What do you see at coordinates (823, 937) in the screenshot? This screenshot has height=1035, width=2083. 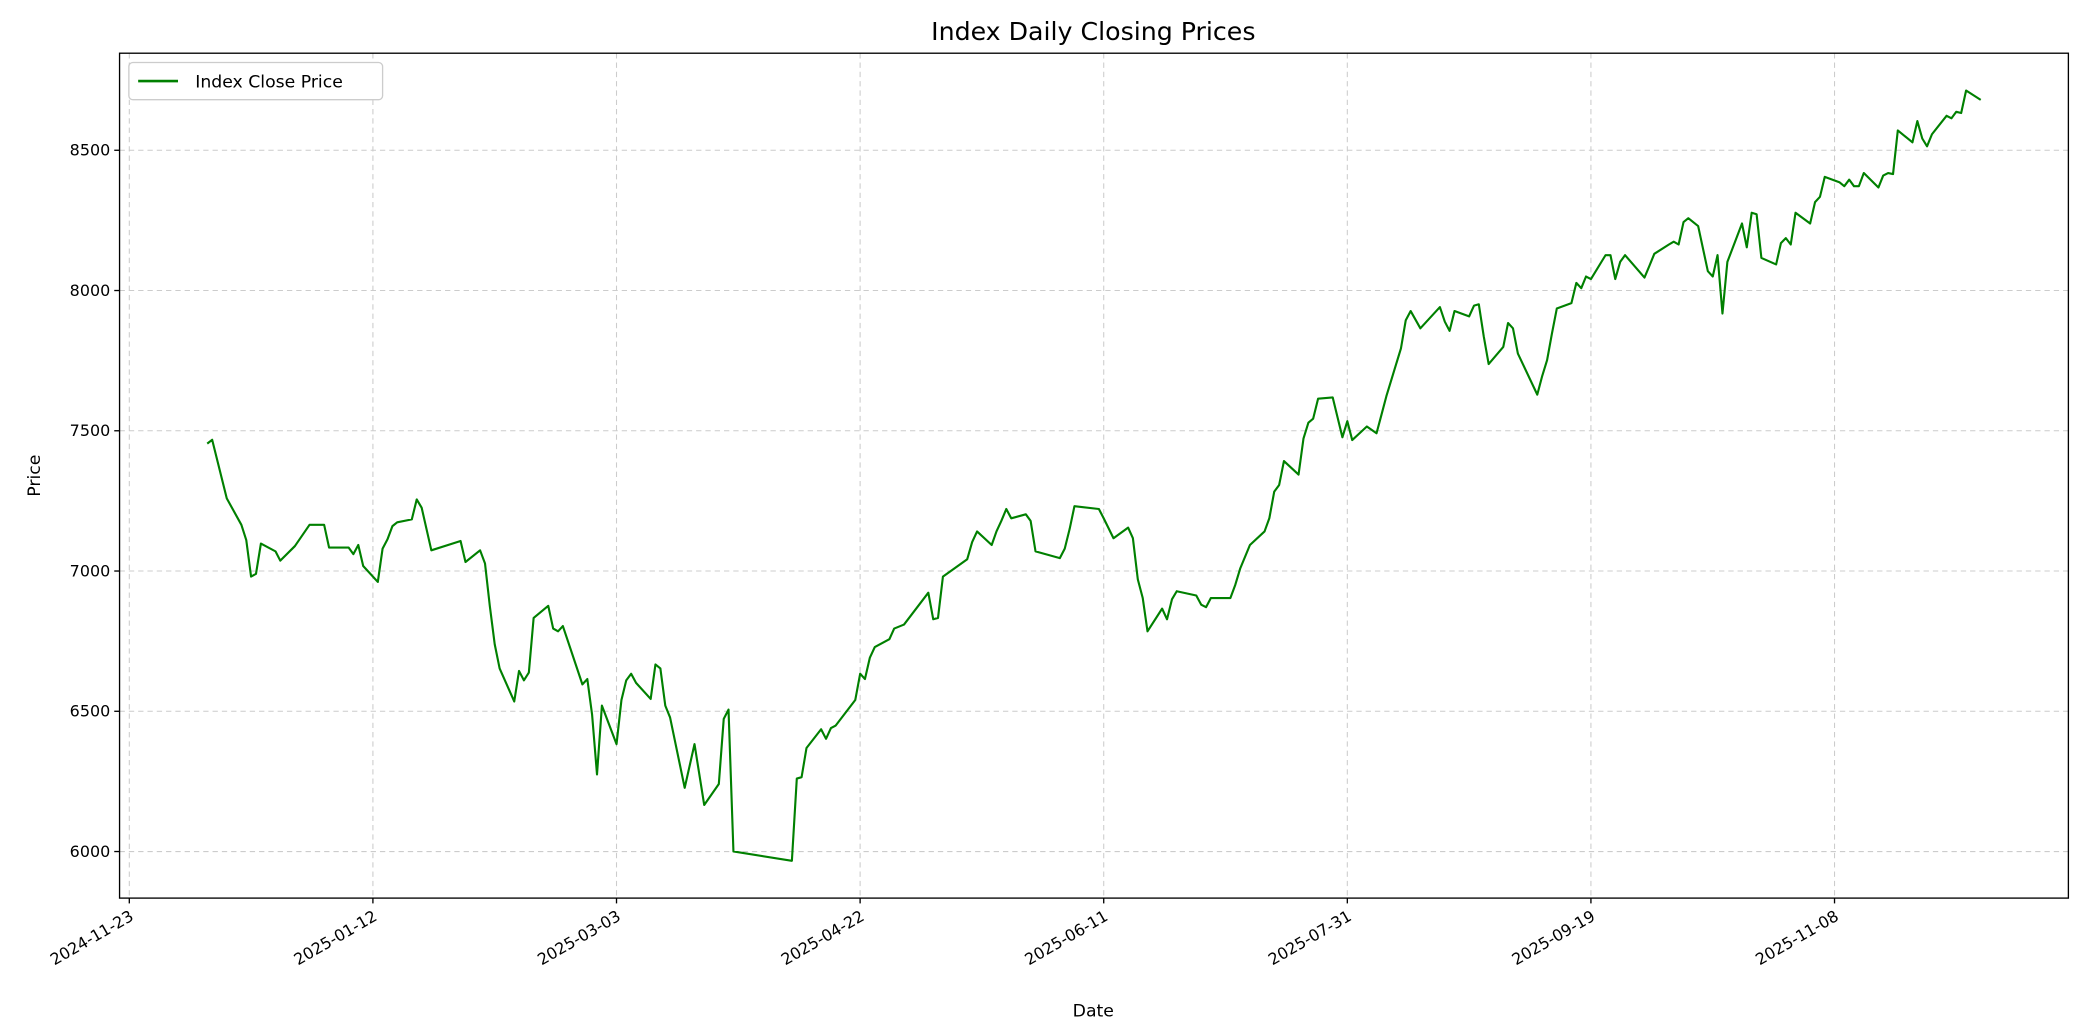 I see `x-tick-label: 2025-04-22` at bounding box center [823, 937].